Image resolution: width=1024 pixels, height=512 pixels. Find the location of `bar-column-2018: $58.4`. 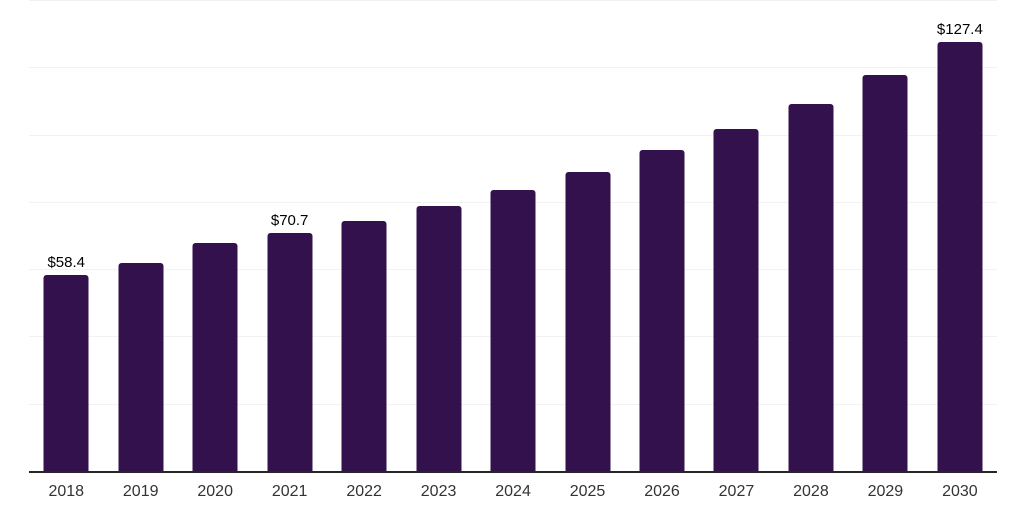

bar-column-2018: $58.4 is located at coordinates (66, 235).